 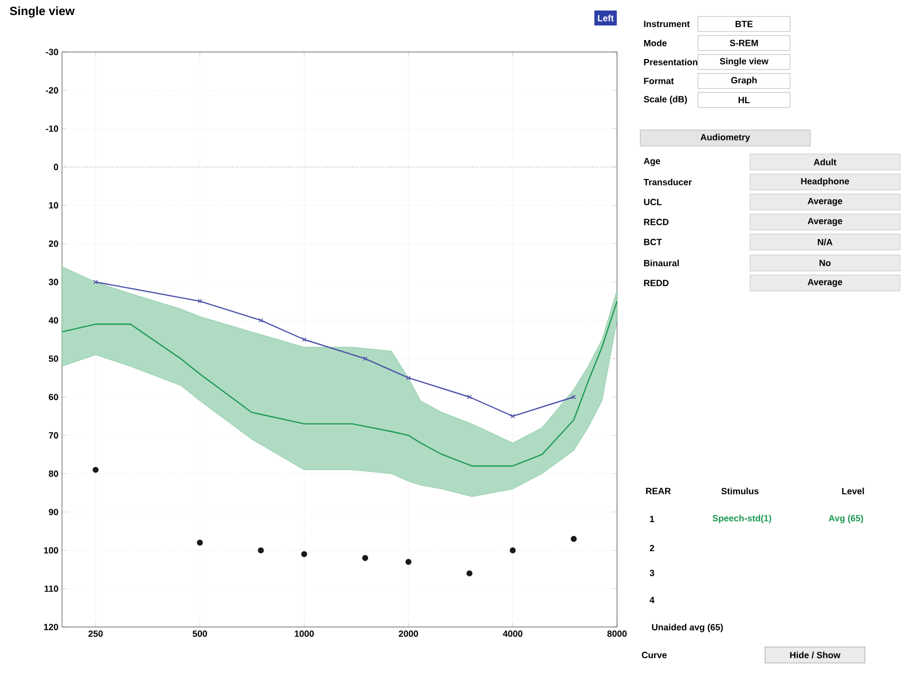 I want to click on text: Format, so click(x=659, y=81).